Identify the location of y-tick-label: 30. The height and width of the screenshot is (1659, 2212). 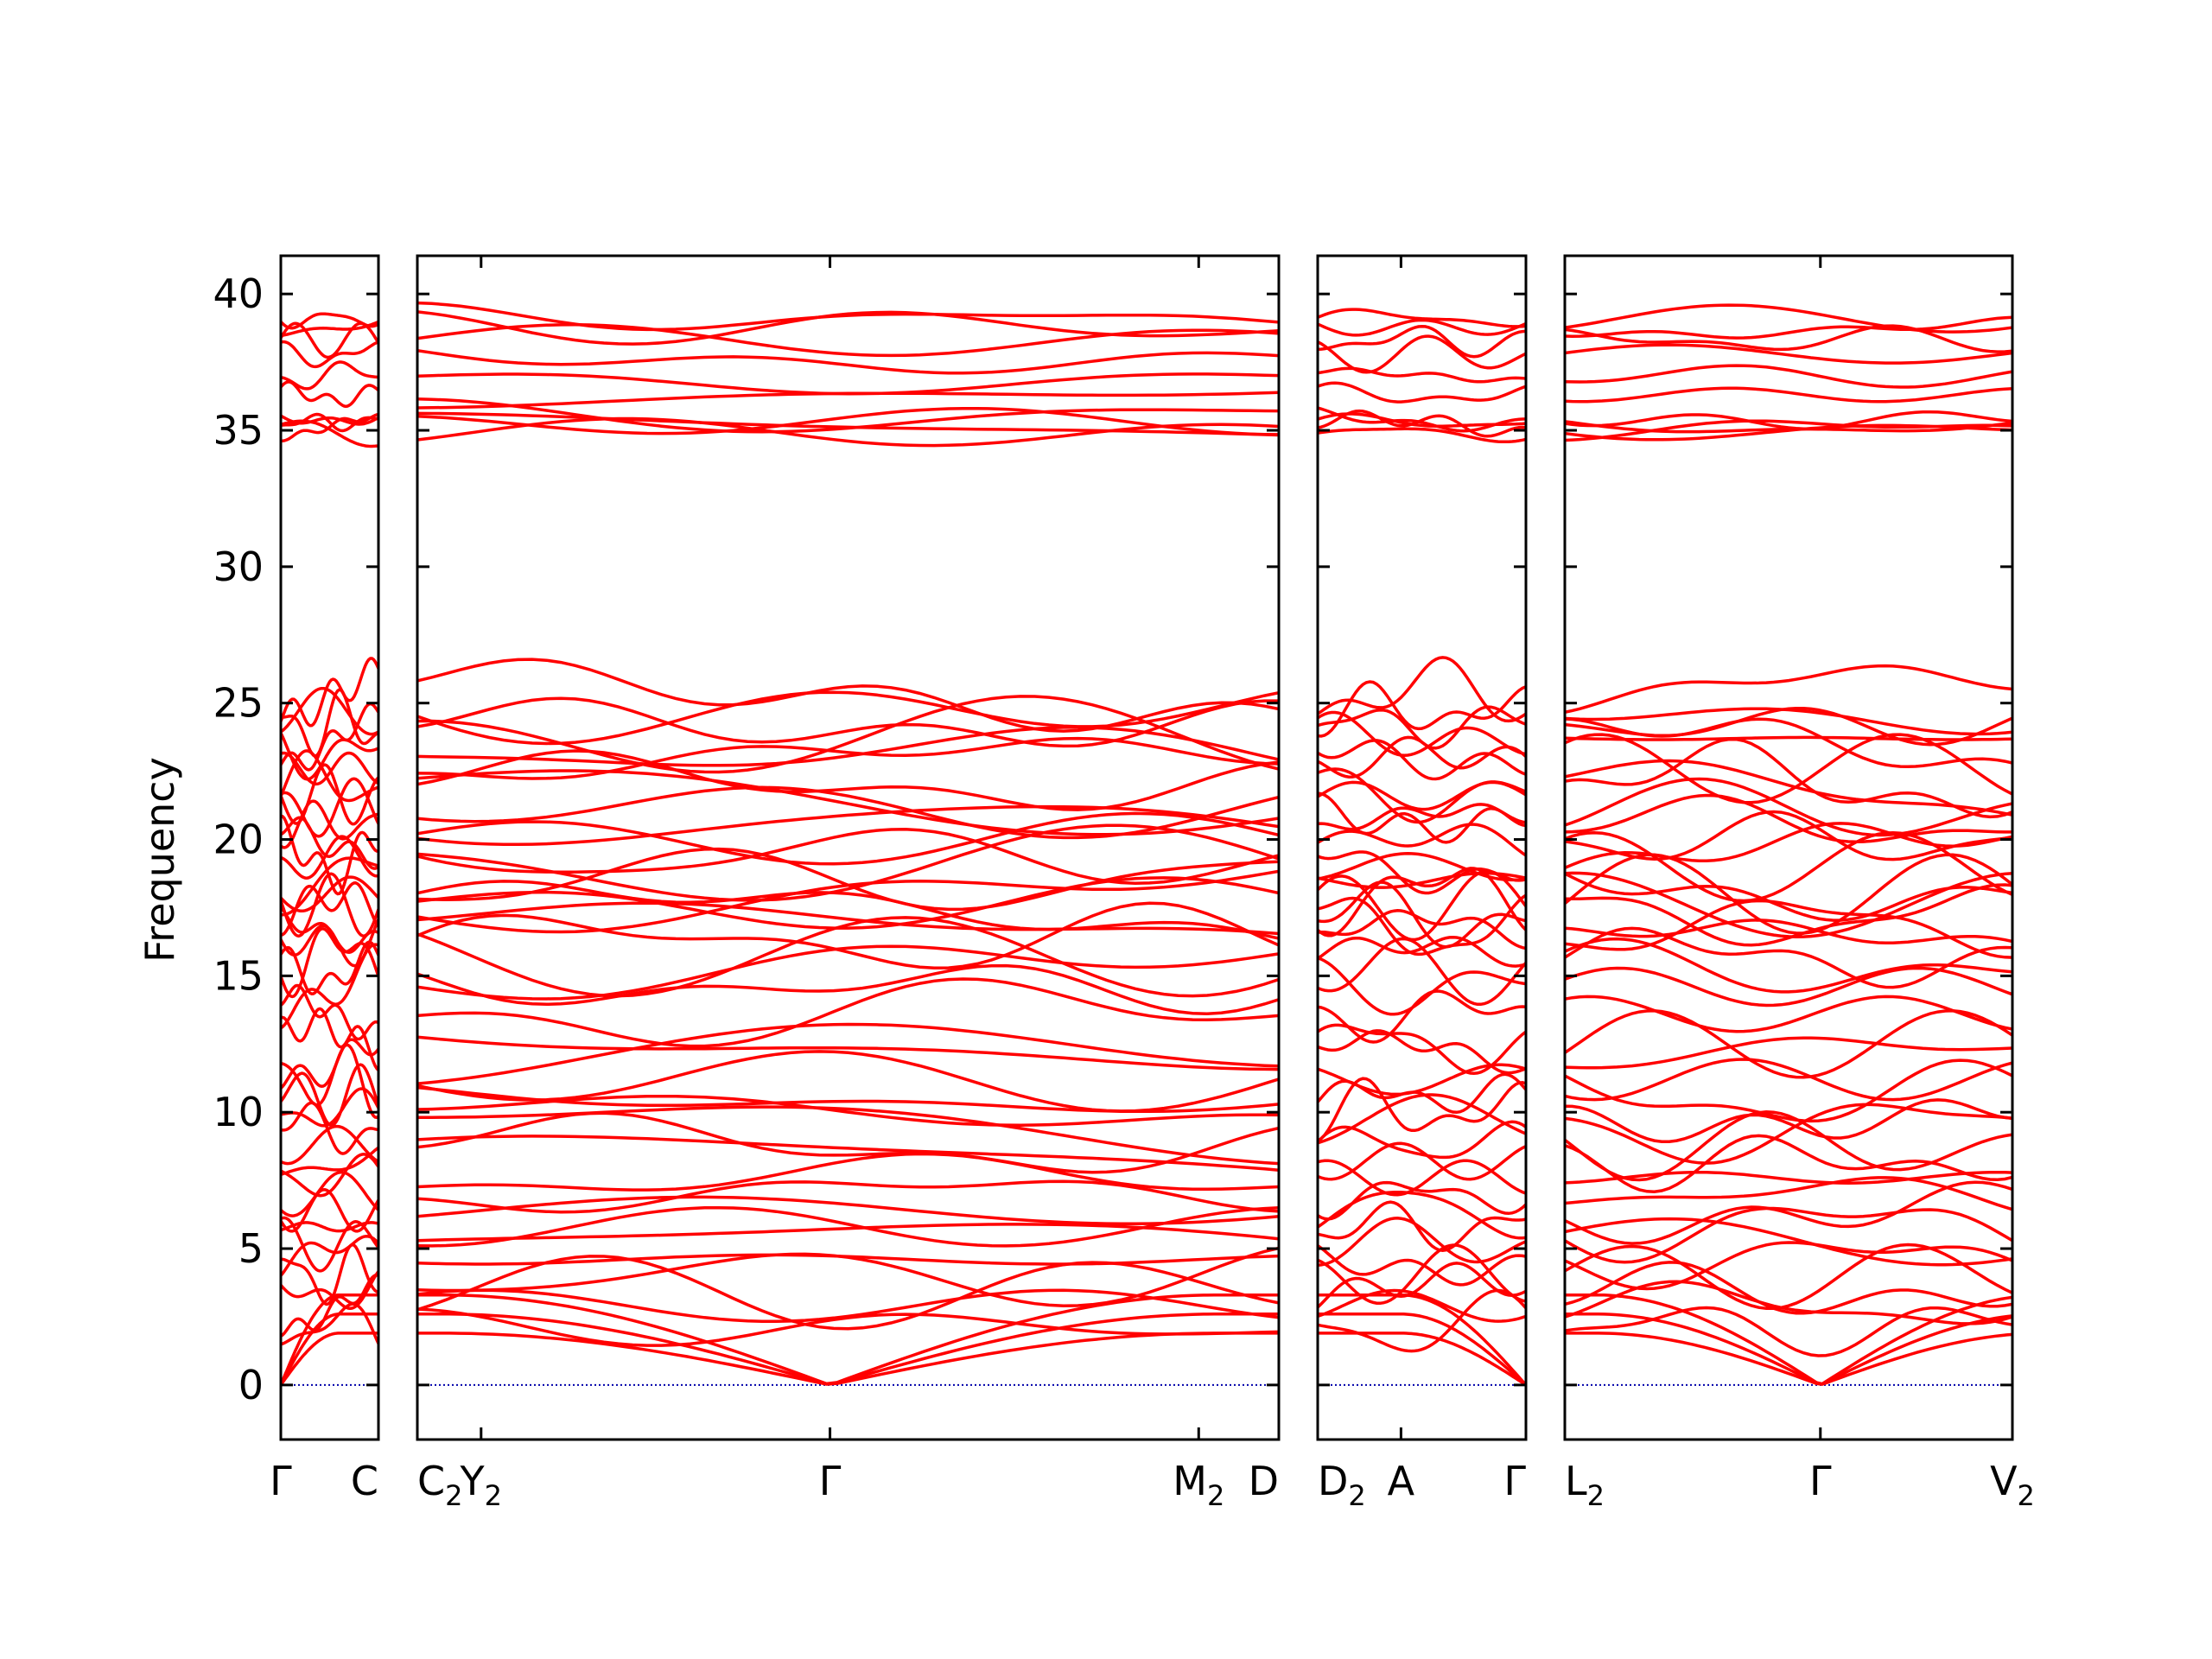
(238, 566).